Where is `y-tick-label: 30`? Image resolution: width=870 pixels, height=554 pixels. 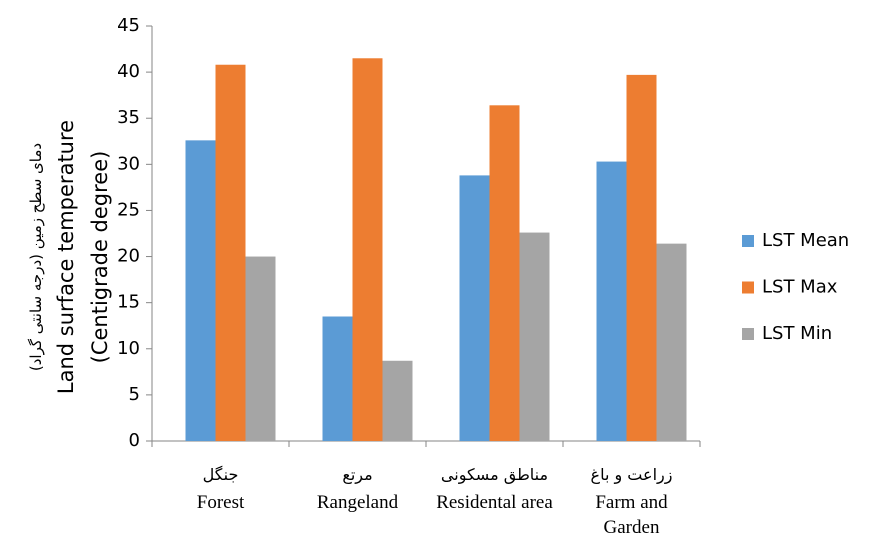 y-tick-label: 30 is located at coordinates (128, 163).